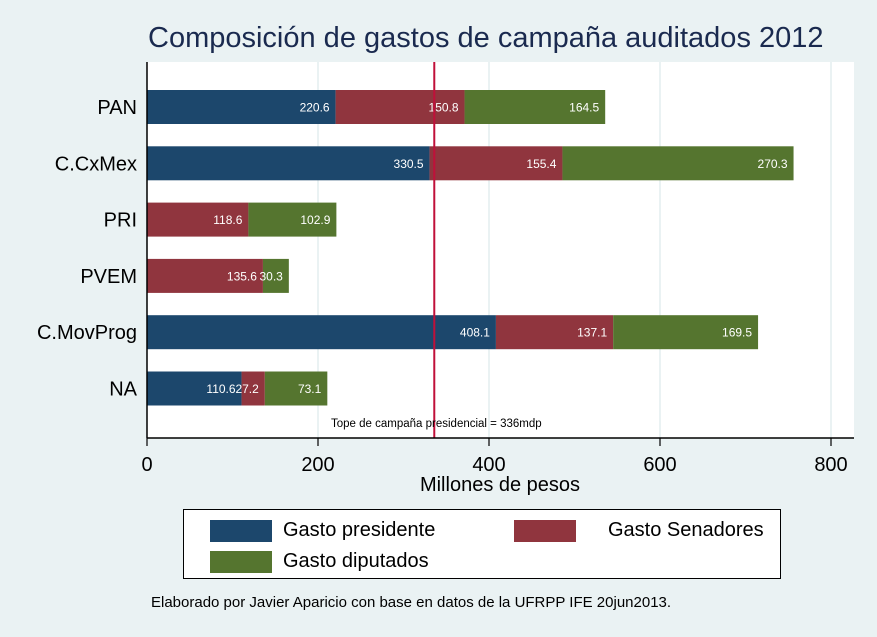  Describe the element at coordinates (96, 164) in the screenshot. I see `y-tick-label: C.CxMex` at that location.